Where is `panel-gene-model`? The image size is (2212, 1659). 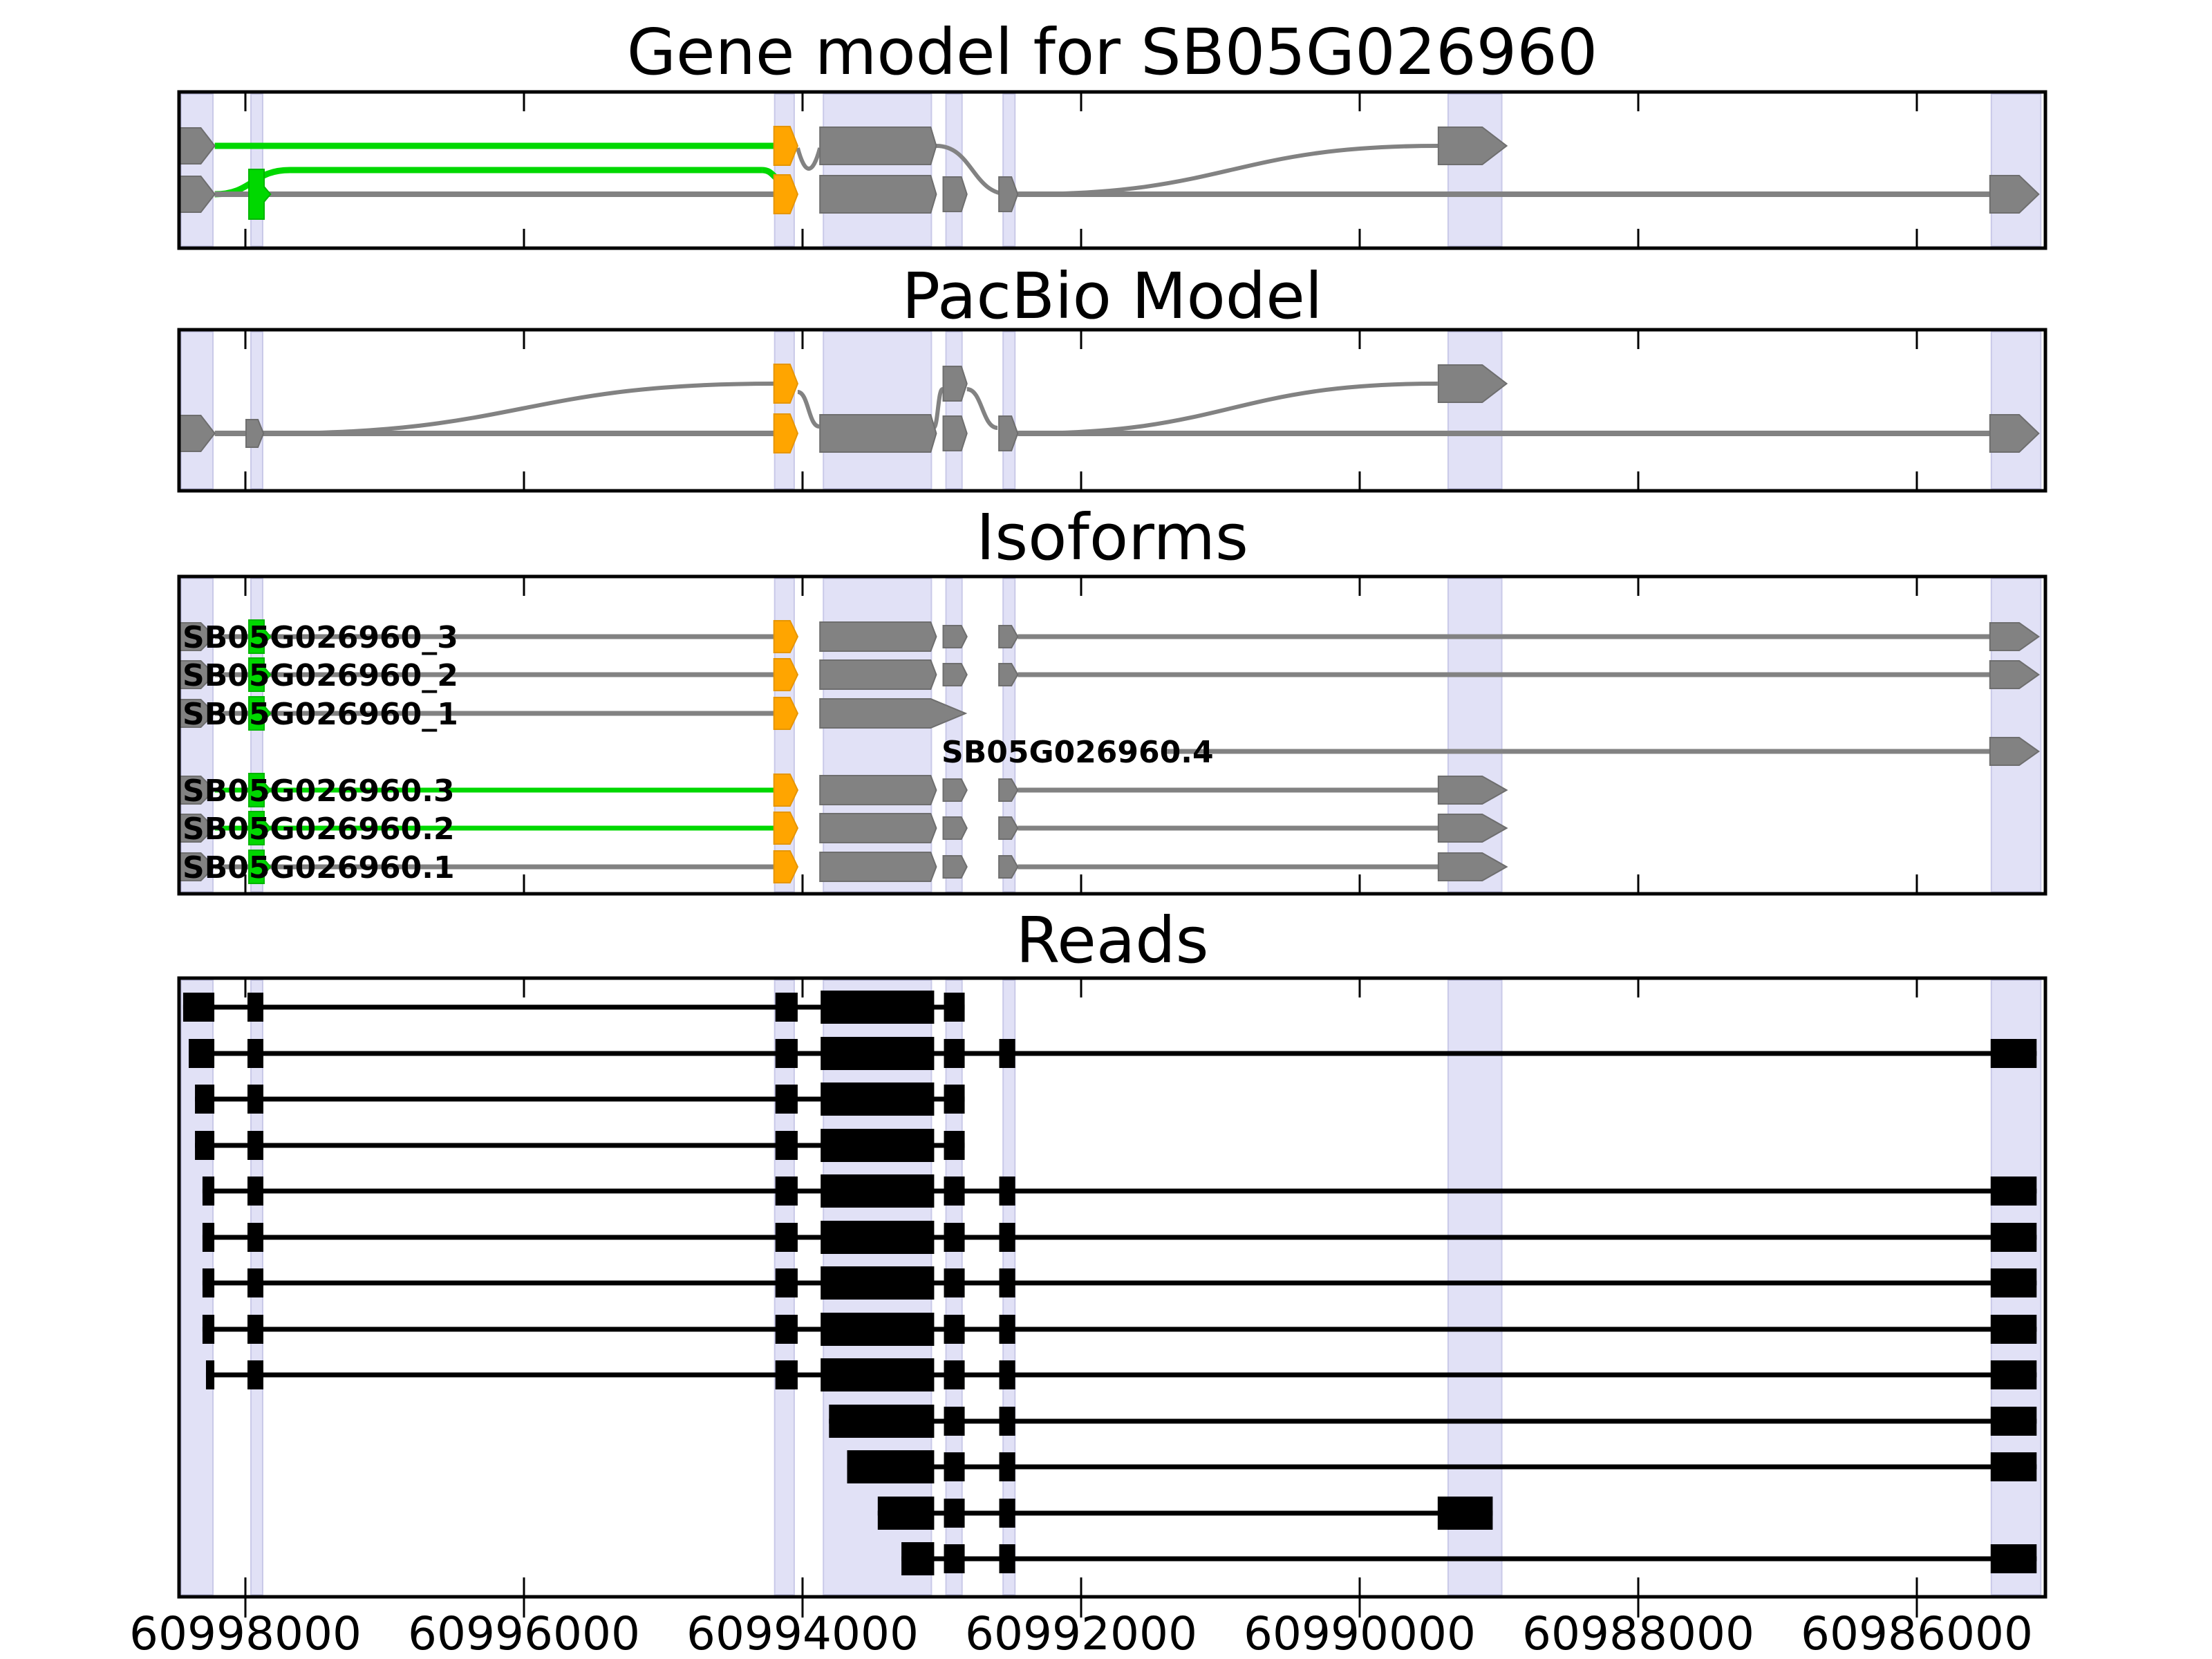
panel-gene-model is located at coordinates (1112, 170).